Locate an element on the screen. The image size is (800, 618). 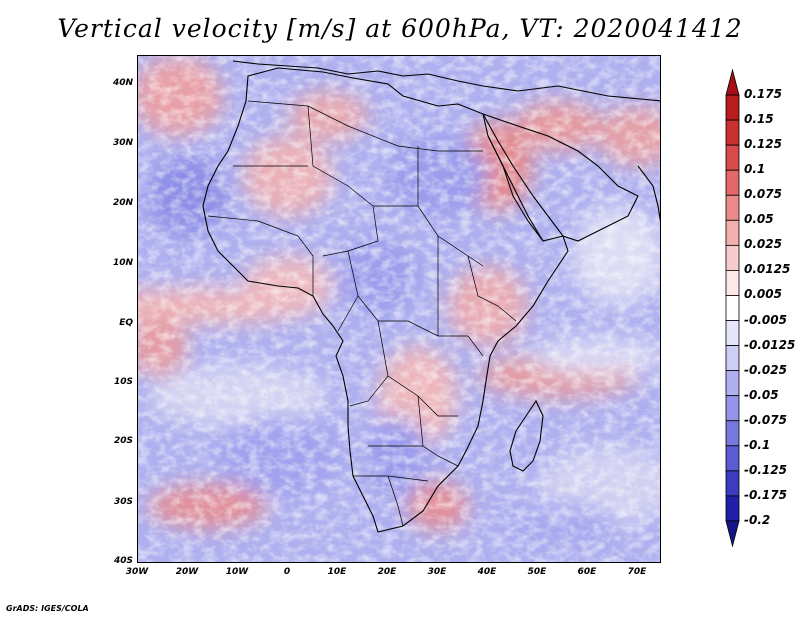
lat-label-40n: 40N is located at coordinates (122, 83).